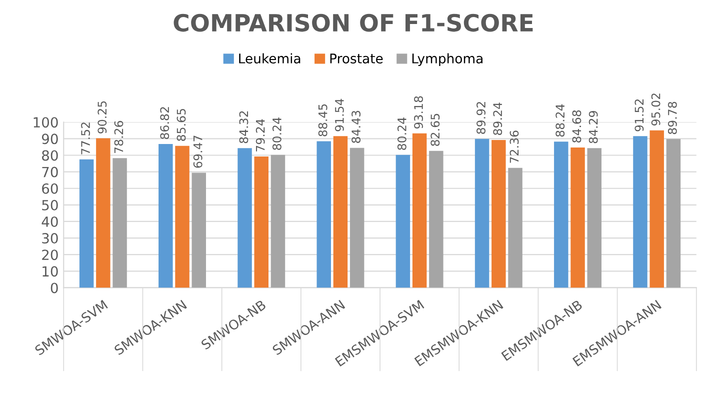  Describe the element at coordinates (447, 59) in the screenshot. I see `legend-label: Lymphoma` at that location.